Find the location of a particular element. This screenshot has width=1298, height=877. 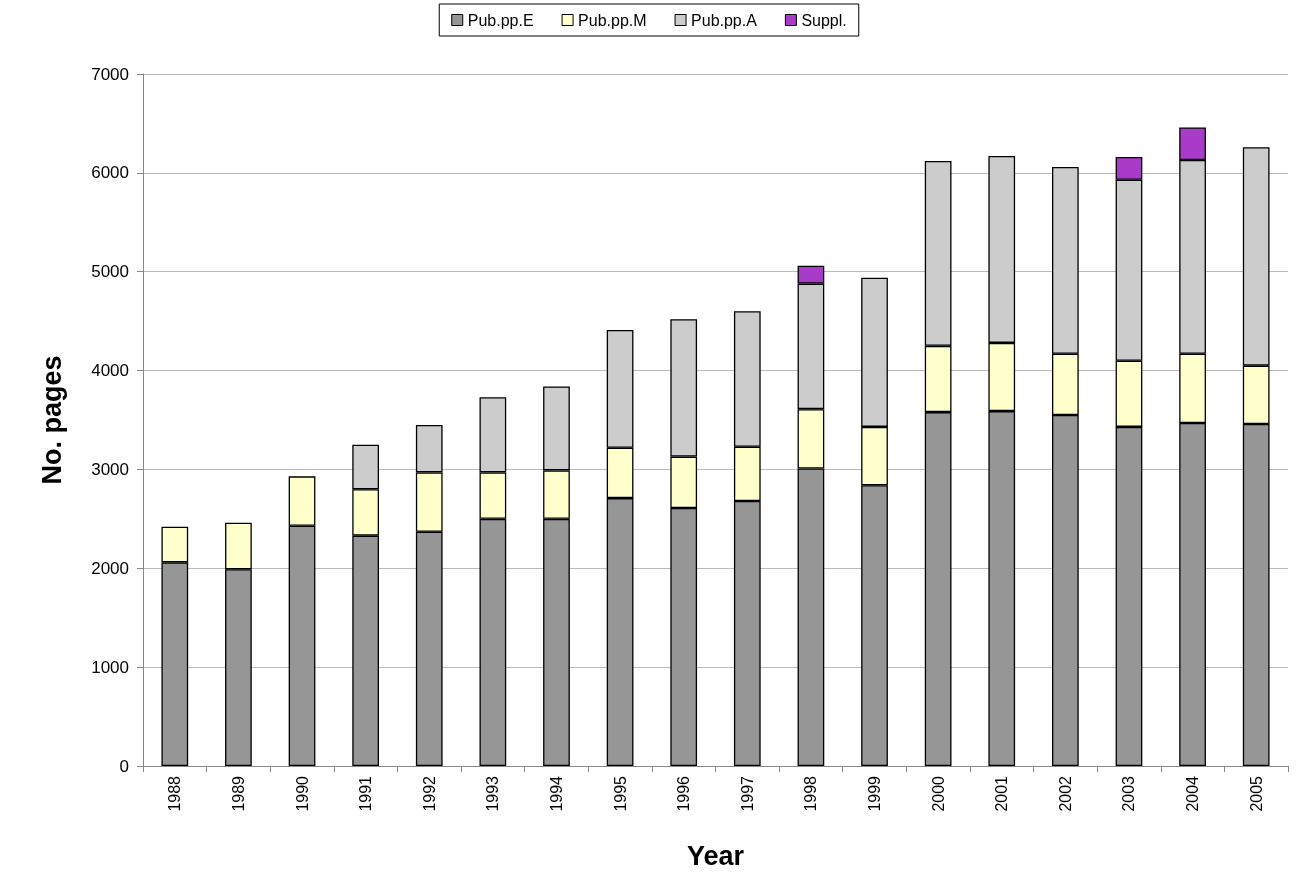

legend-label: Pub.pp.M is located at coordinates (612, 20).